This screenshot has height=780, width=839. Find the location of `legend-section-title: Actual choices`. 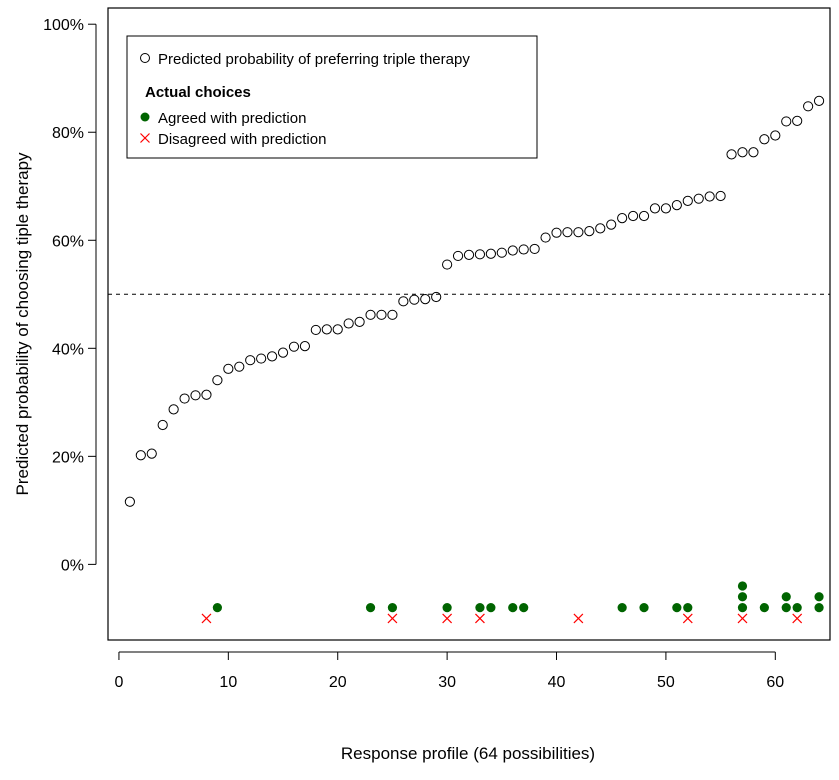

legend-section-title: Actual choices is located at coordinates (198, 92).